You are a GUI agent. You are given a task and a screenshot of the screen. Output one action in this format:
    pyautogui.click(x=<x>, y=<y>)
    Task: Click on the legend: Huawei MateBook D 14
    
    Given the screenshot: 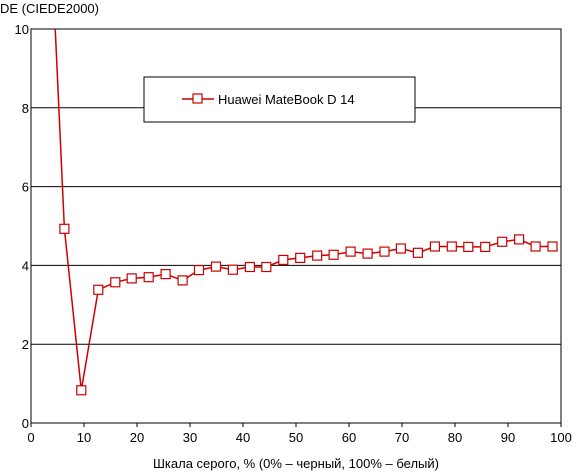 What is the action you would take?
    pyautogui.click(x=279, y=99)
    